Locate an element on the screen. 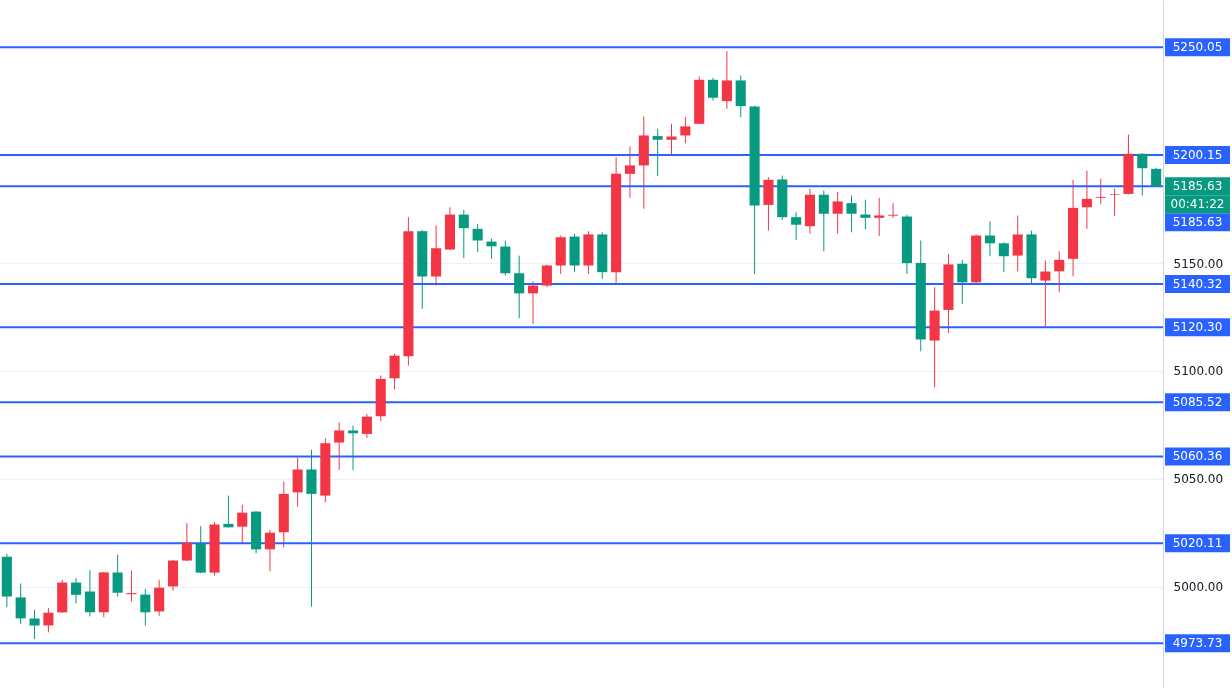  ref-line-label: 5185.63 is located at coordinates (1197, 222).